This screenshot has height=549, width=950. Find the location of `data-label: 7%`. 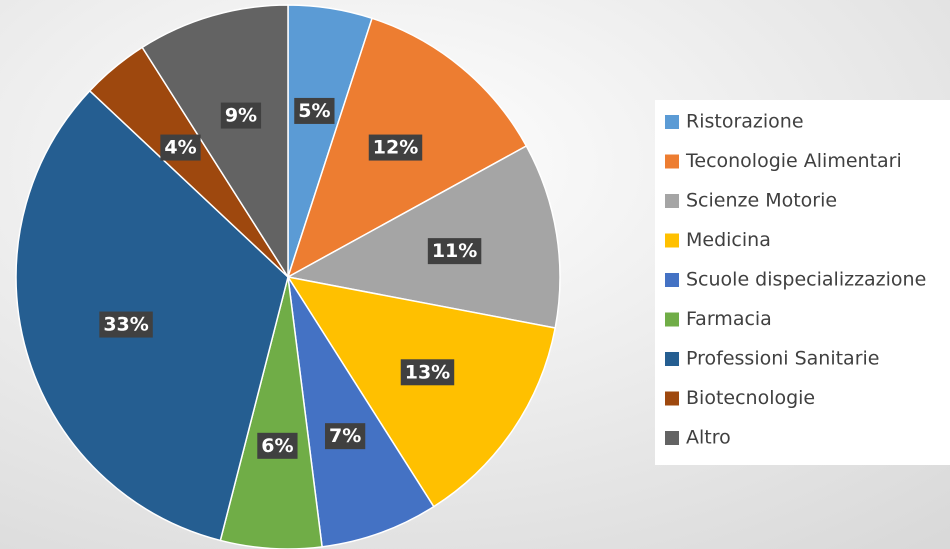

data-label: 7% is located at coordinates (345, 436).